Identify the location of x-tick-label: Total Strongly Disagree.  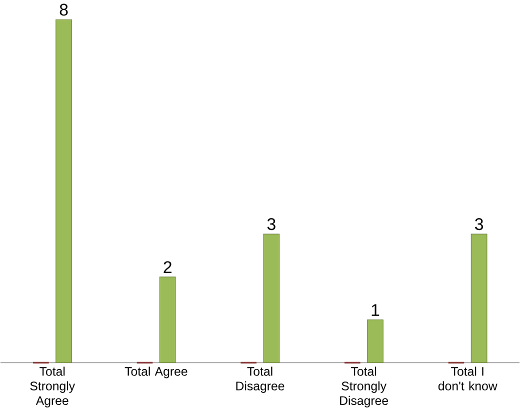
(364, 387).